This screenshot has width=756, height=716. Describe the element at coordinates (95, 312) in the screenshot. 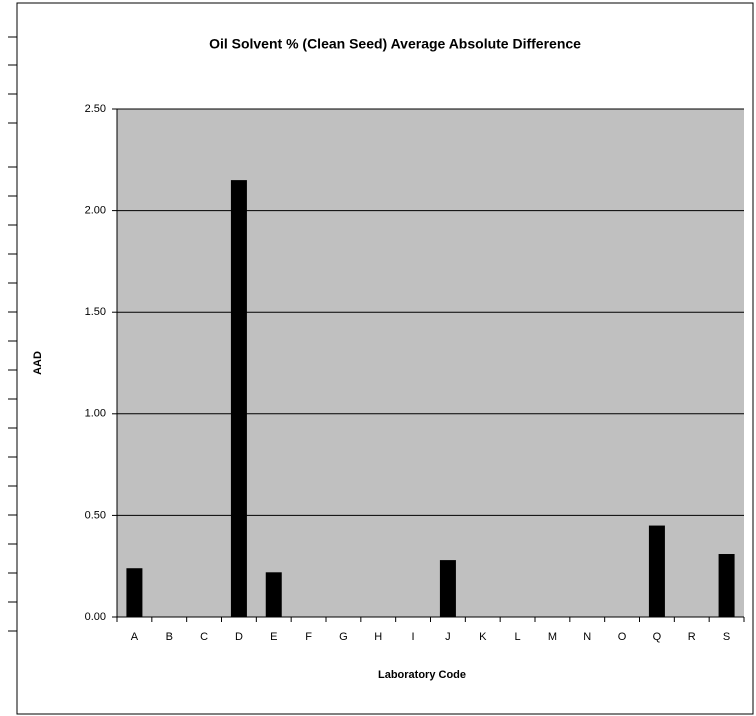

I see `y-tick-label: 1.50` at that location.